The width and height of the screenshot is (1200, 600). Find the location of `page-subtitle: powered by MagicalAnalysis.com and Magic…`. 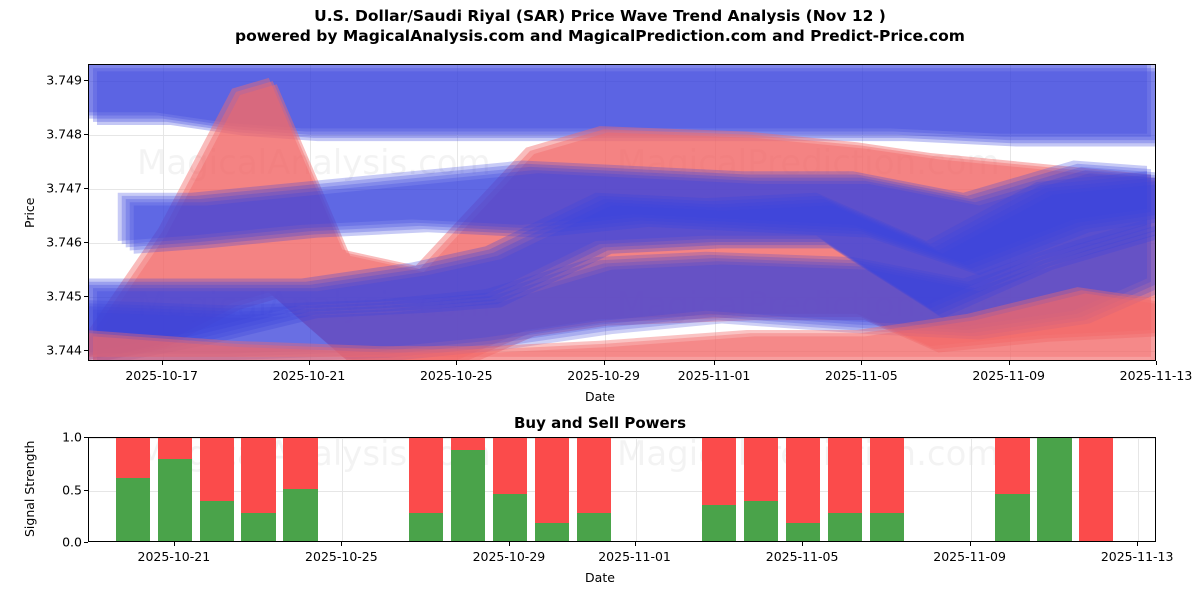

page-subtitle: powered by MagicalAnalysis.com and Magic… is located at coordinates (600, 36).